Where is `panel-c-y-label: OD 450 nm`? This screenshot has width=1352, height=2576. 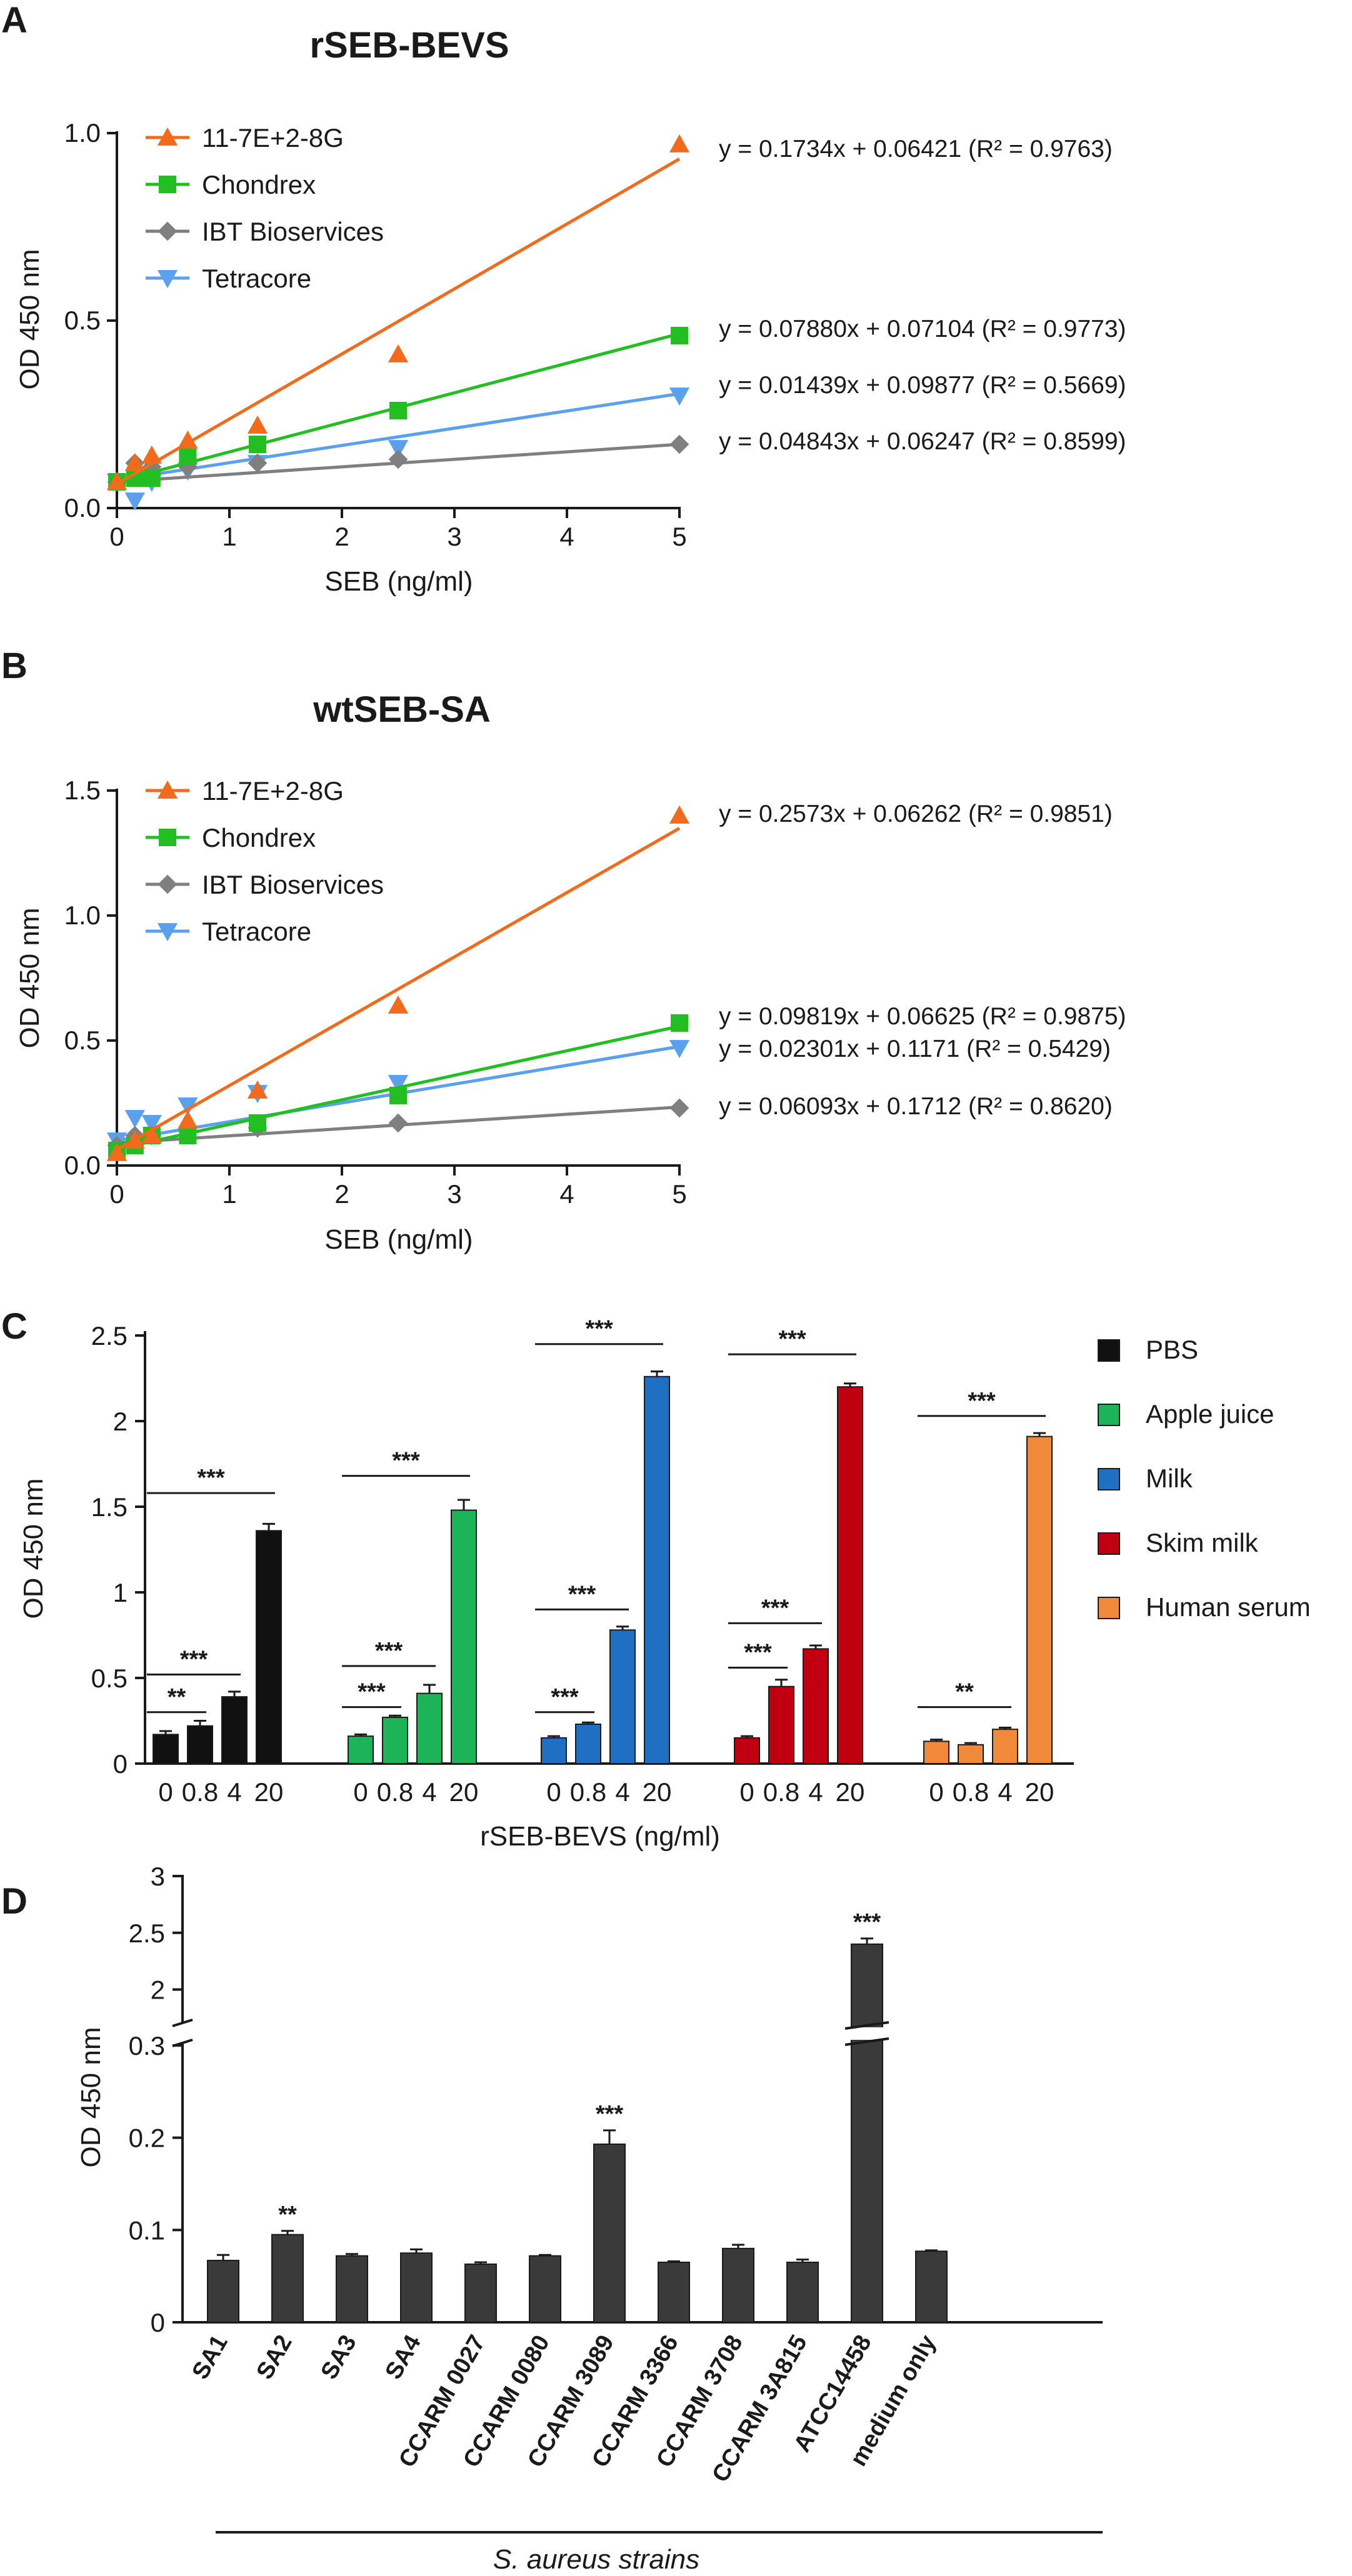 panel-c-y-label: OD 450 nm is located at coordinates (33, 1549).